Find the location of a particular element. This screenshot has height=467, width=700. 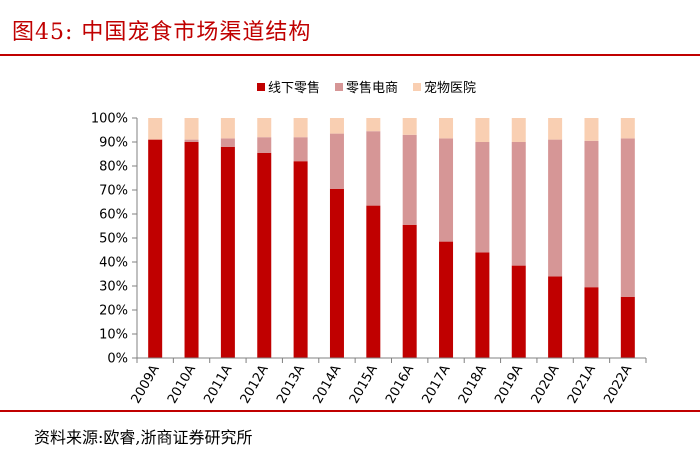

source-note: 资料来源:欧睿,浙商证券研究所 is located at coordinates (143, 437).